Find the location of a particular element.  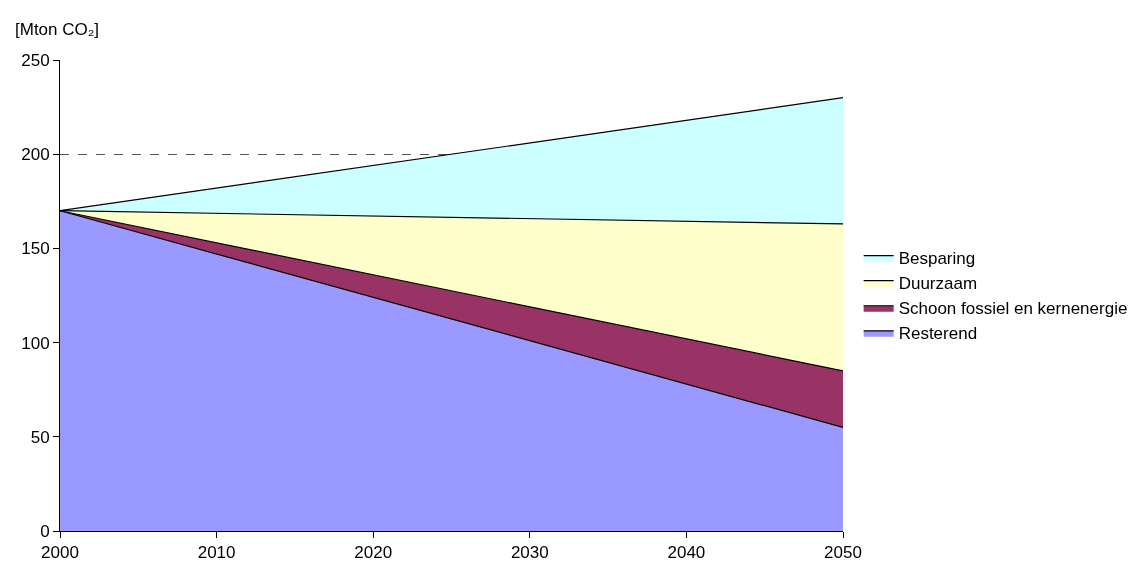

legend-label: Resterend is located at coordinates (938, 334).